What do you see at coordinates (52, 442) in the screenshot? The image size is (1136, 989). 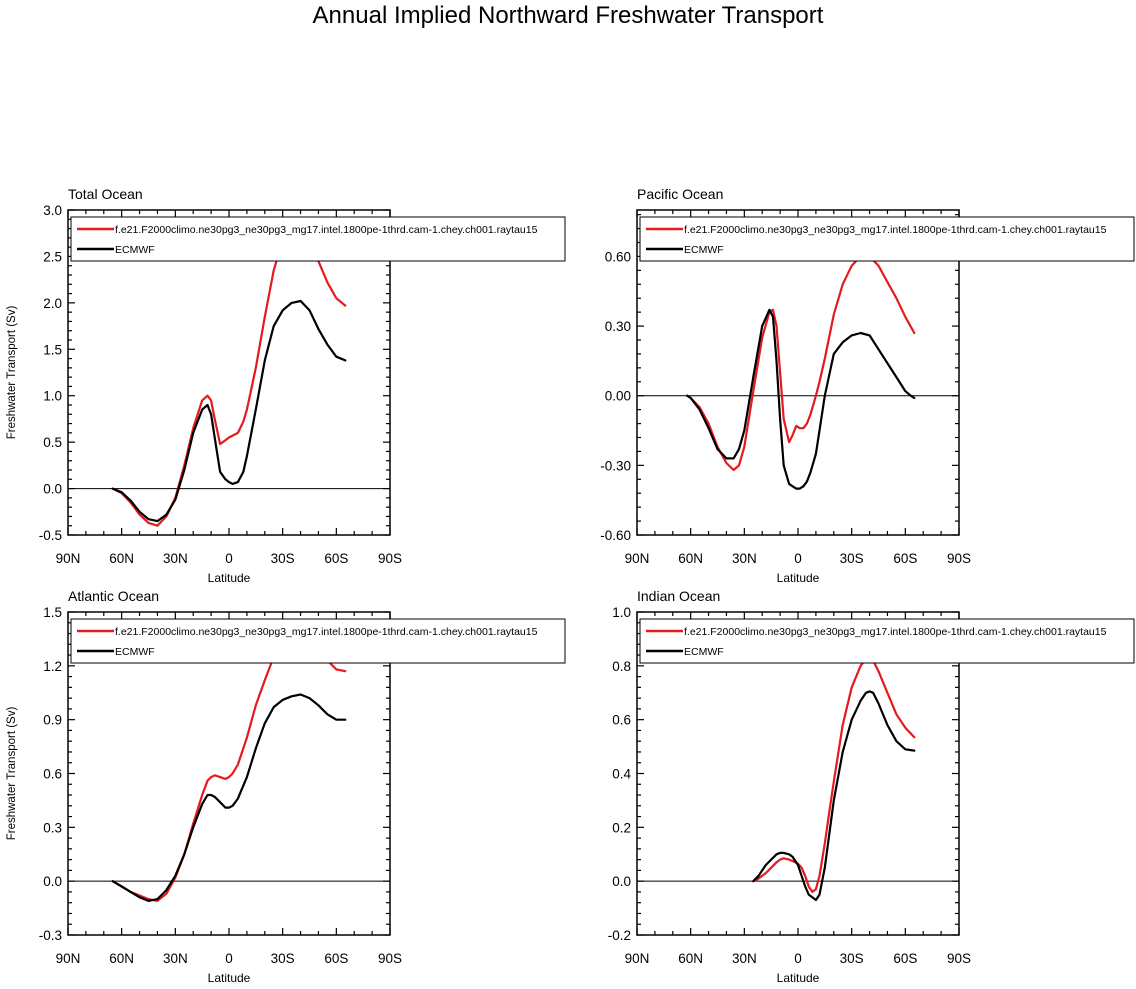 I see `y-tick-label: 0.5` at bounding box center [52, 442].